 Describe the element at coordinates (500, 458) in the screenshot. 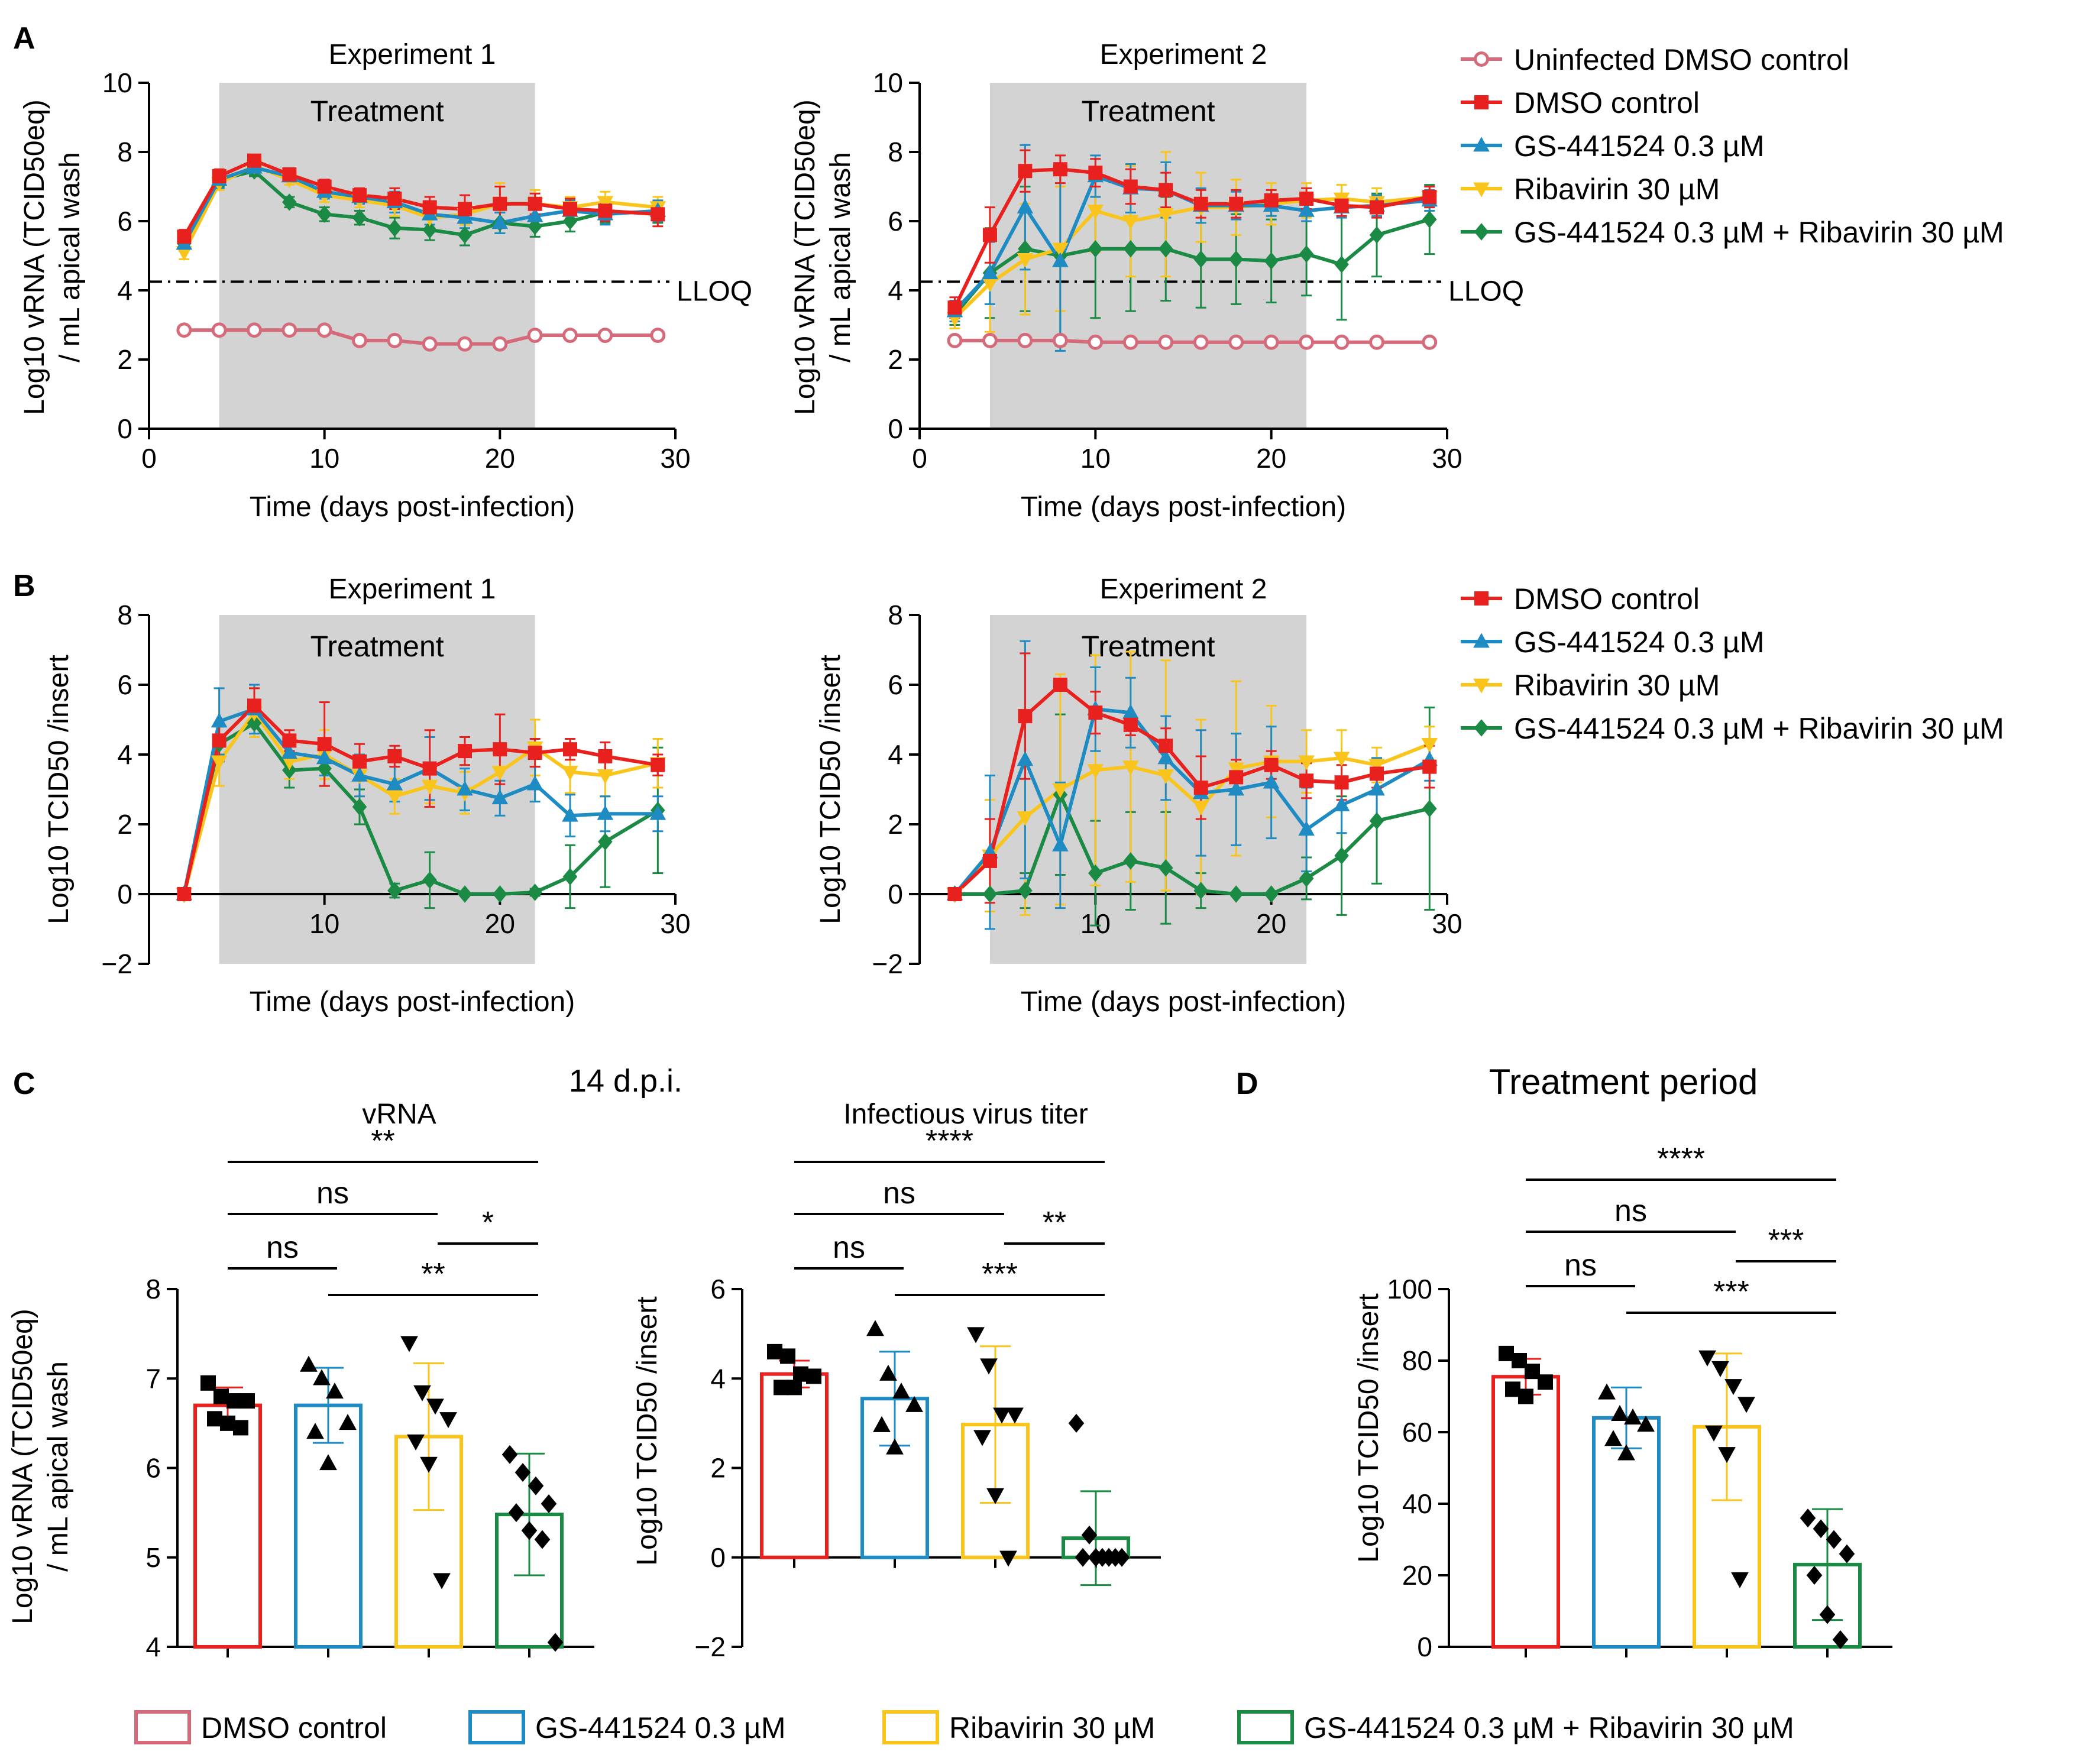

I see `a1-xtick-label: 20` at that location.